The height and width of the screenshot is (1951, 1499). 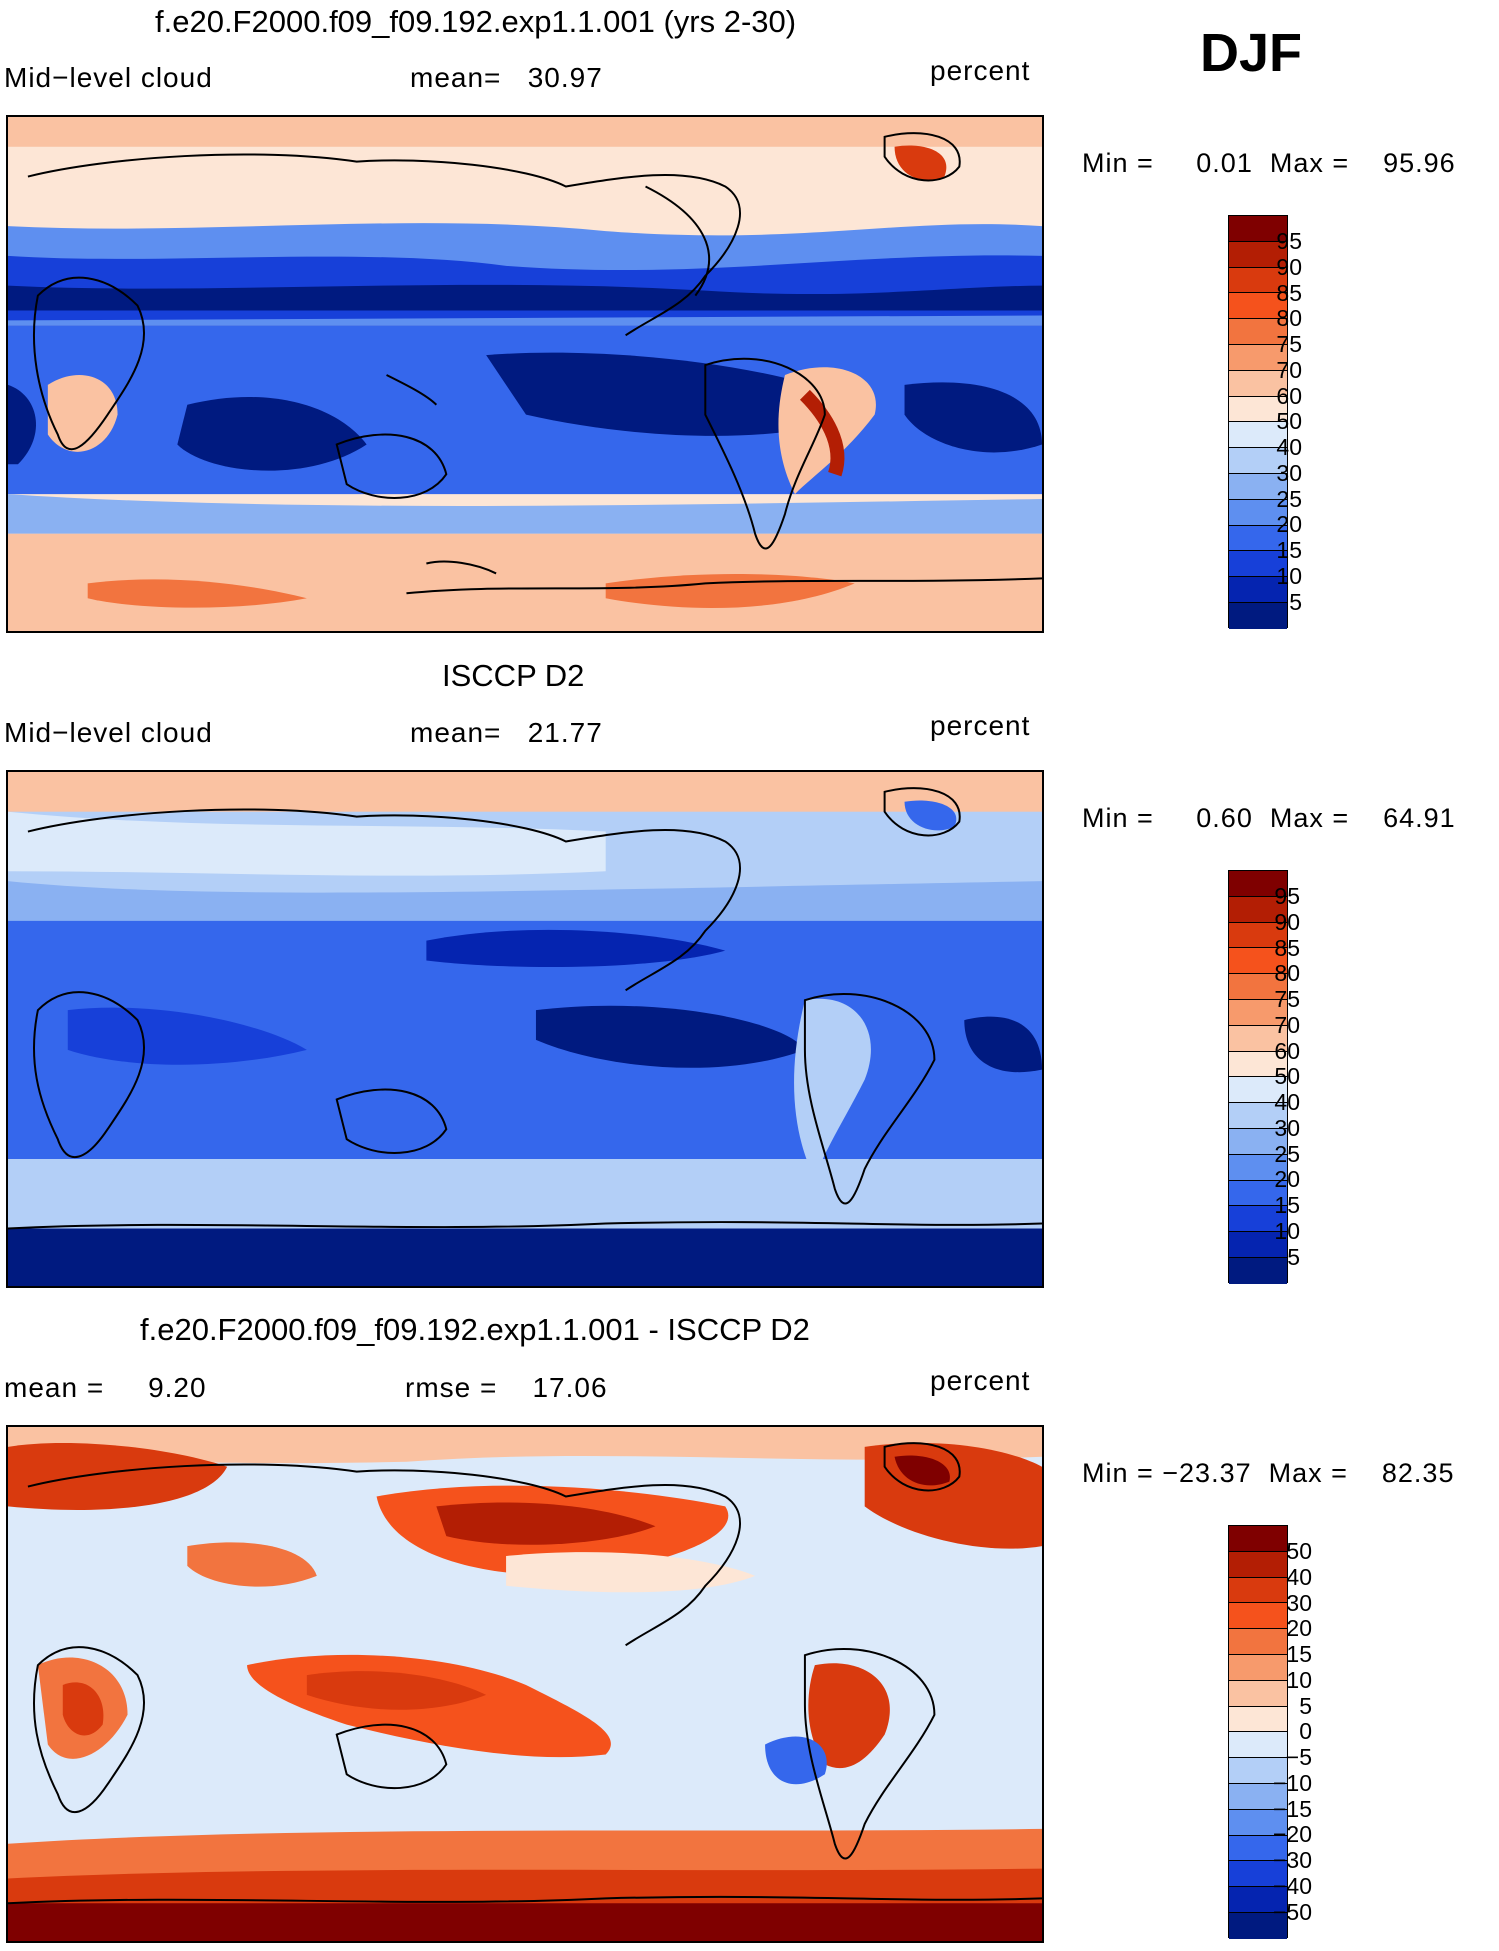 What do you see at coordinates (1292, 1834) in the screenshot?
I see `colorbar-label: −20` at bounding box center [1292, 1834].